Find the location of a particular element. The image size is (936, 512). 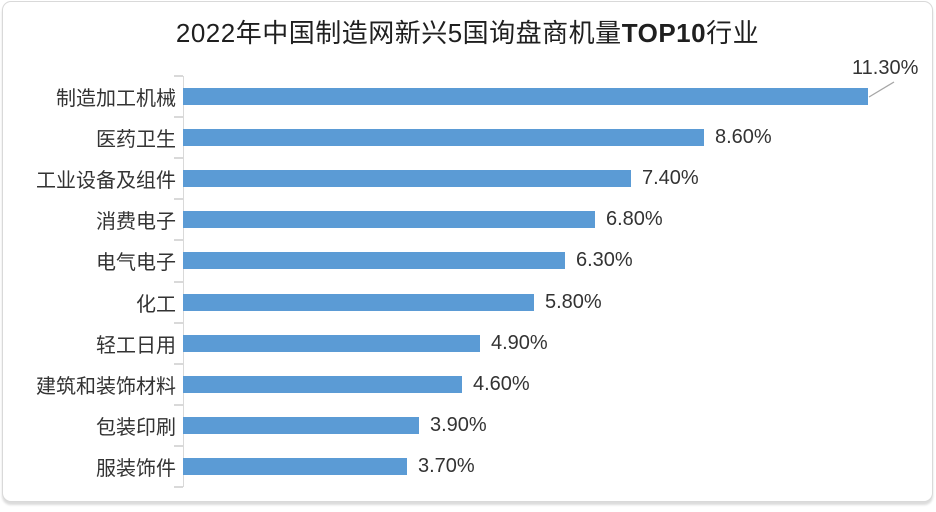

bar-track: 6.30% is located at coordinates (557, 260).